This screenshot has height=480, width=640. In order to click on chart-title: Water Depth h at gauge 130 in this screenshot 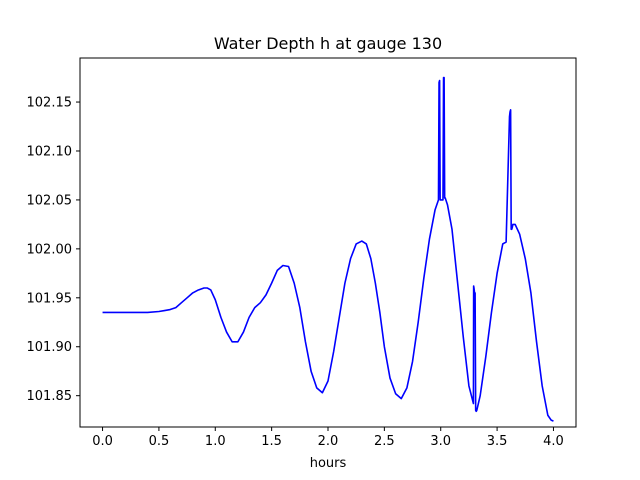, I will do `click(328, 43)`.